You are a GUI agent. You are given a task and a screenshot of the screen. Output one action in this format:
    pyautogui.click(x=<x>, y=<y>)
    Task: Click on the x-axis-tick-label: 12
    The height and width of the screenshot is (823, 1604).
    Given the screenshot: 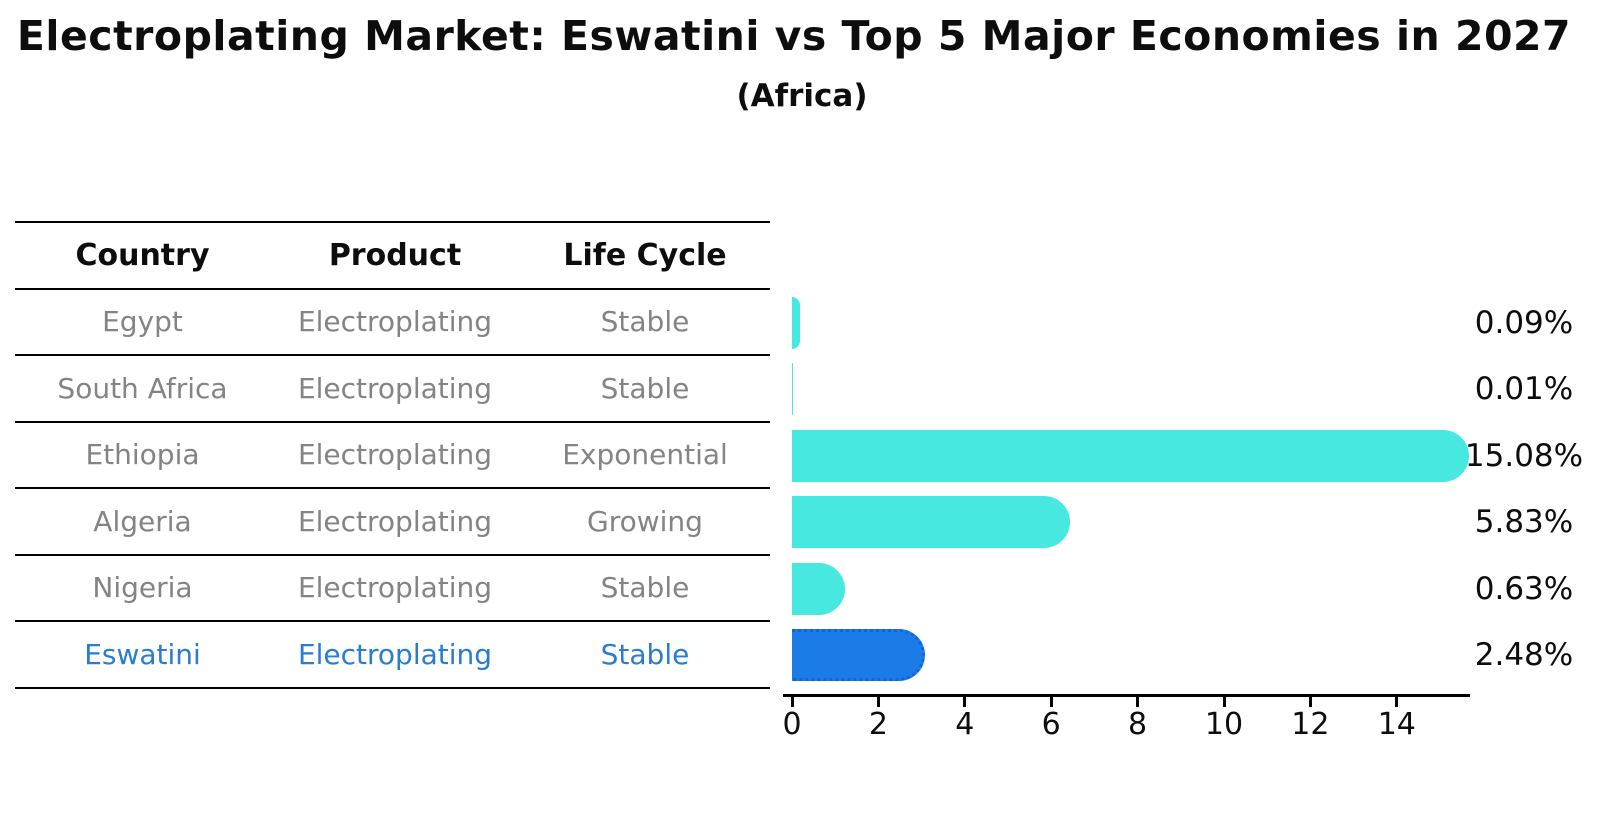 What is the action you would take?
    pyautogui.click(x=1310, y=724)
    